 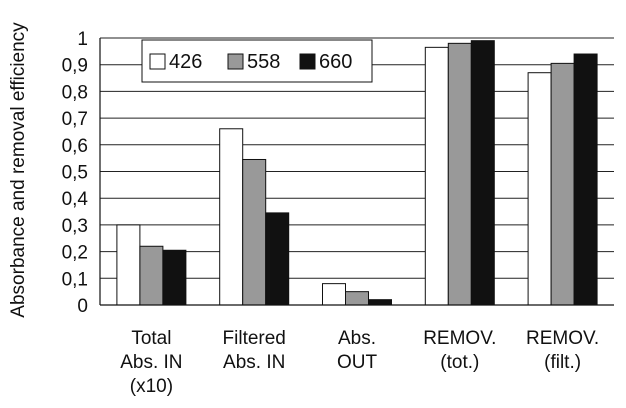 What do you see at coordinates (75, 119) in the screenshot?
I see `y-tick-label: 0,7` at bounding box center [75, 119].